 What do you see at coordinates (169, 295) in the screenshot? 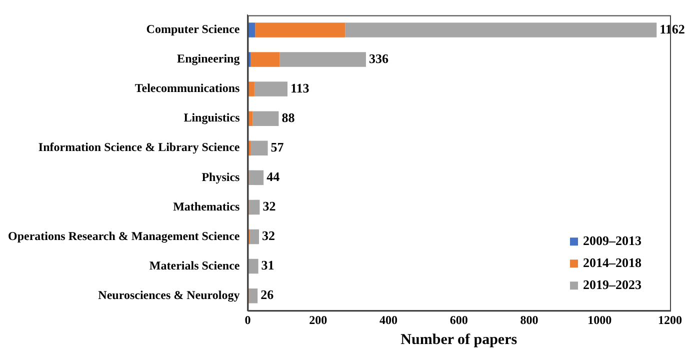
I see `y-tick-label: Neurosciences & Neurology` at bounding box center [169, 295].